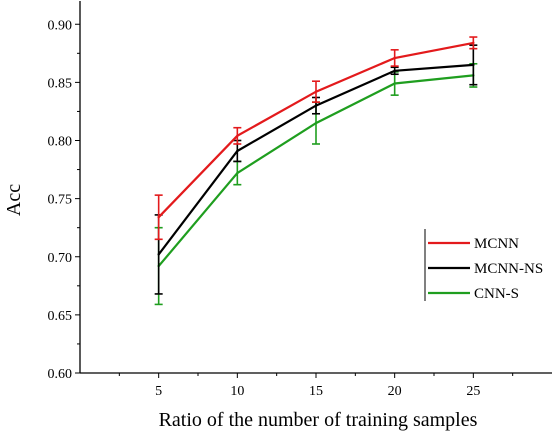 Image resolution: width=558 pixels, height=432 pixels. Describe the element at coordinates (60, 83) in the screenshot. I see `y-tick-label: 0.85` at that location.